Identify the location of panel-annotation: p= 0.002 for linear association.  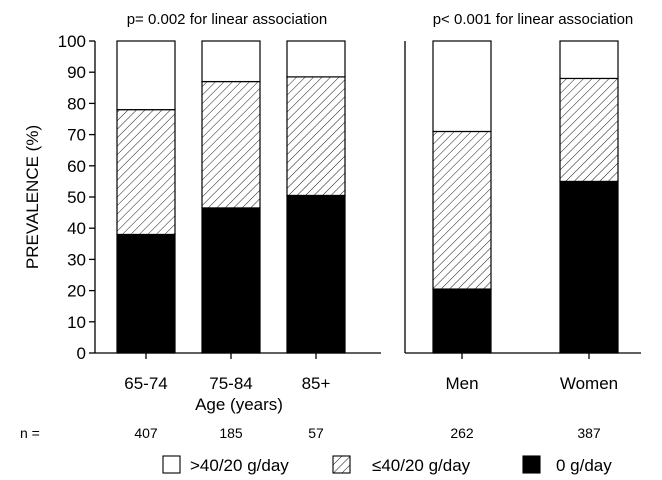
(227, 19).